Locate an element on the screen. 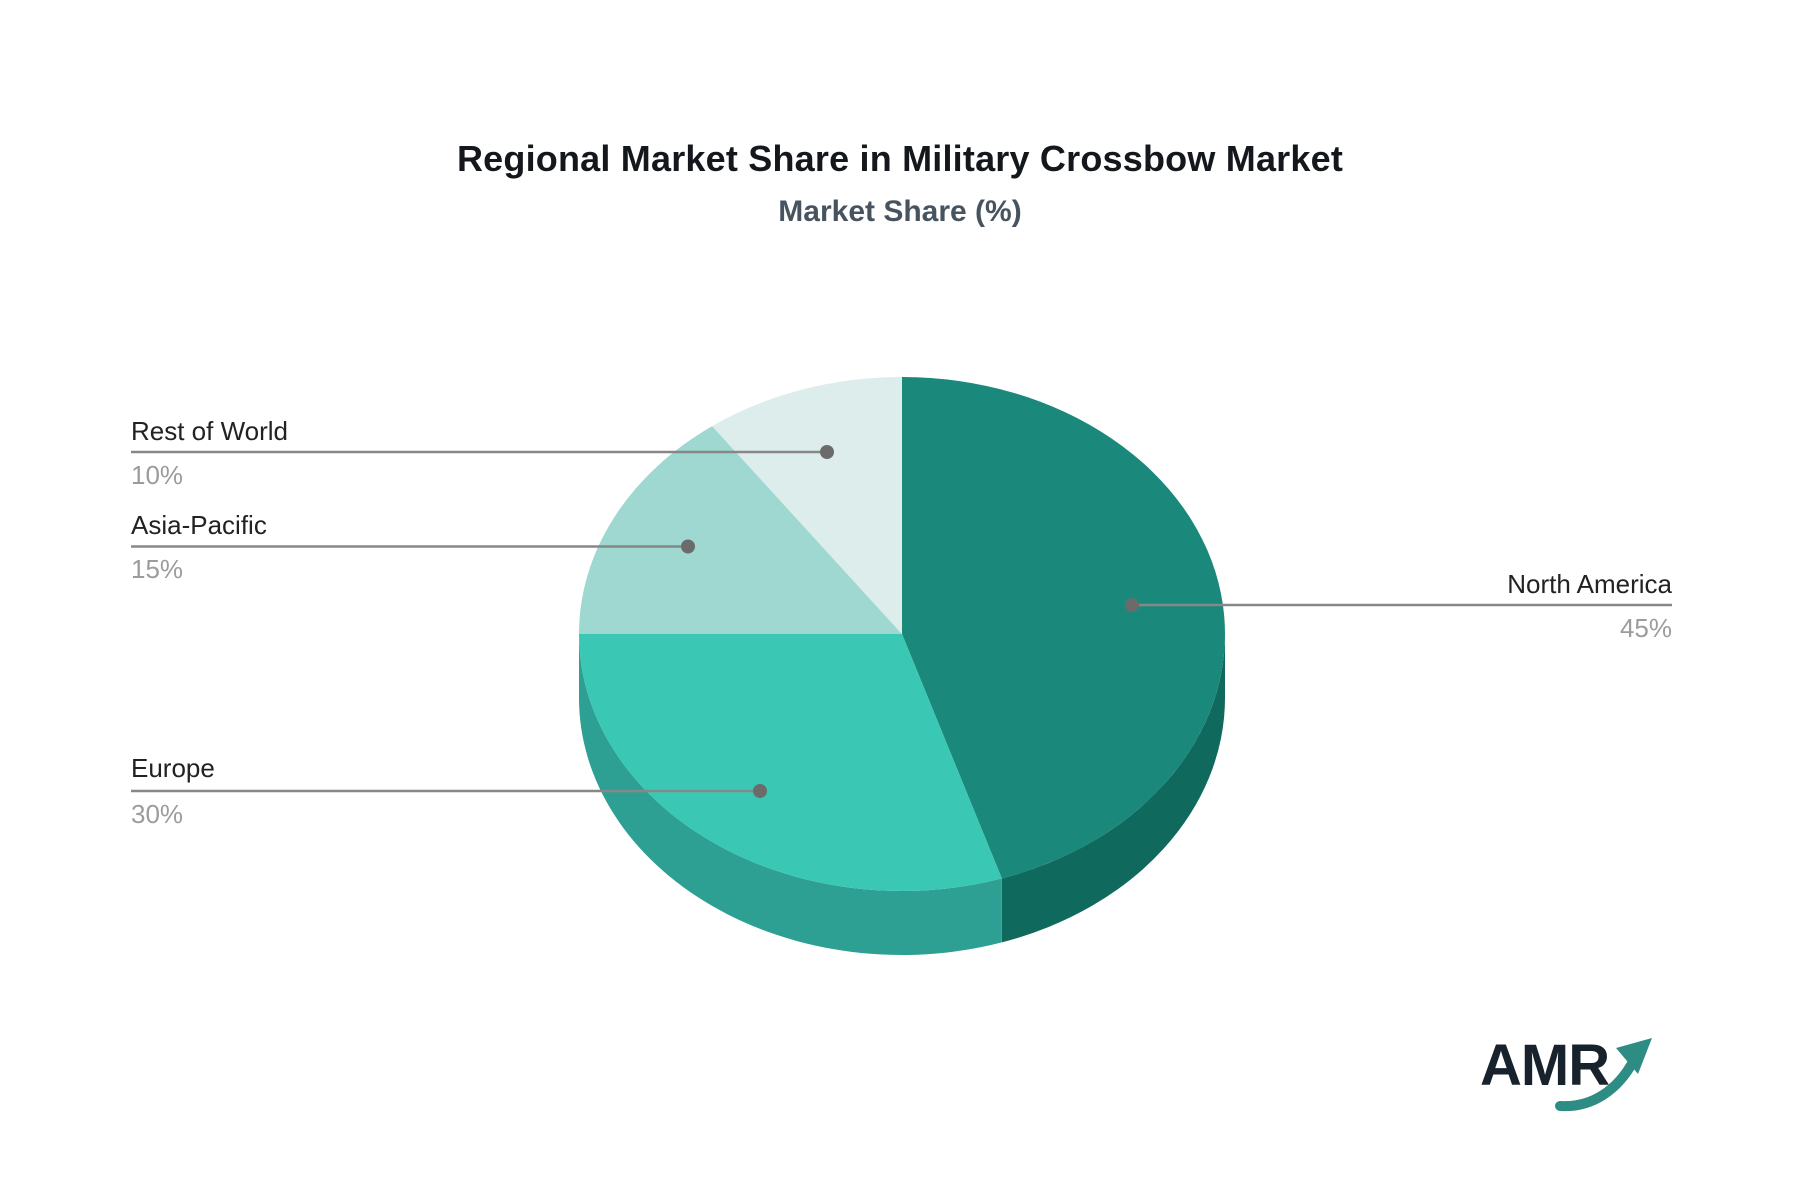  amr-logo: AMR is located at coordinates (1580, 1087).